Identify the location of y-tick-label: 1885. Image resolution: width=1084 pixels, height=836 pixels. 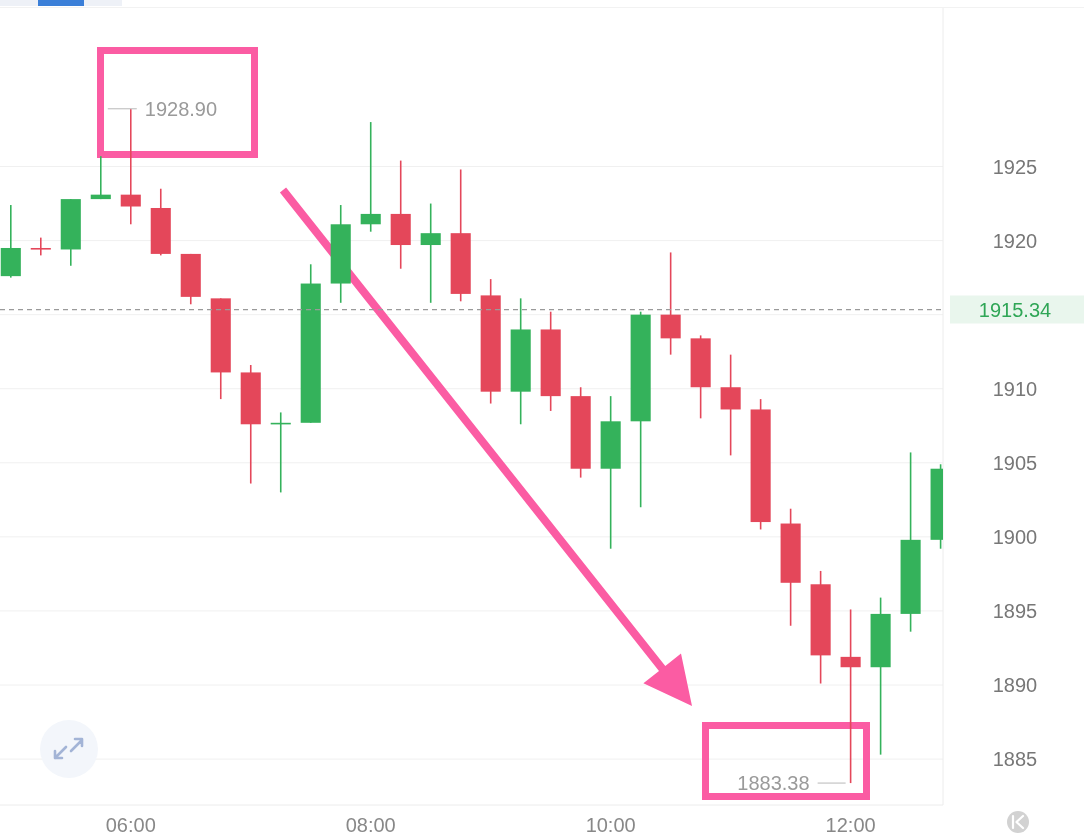
(1015, 759).